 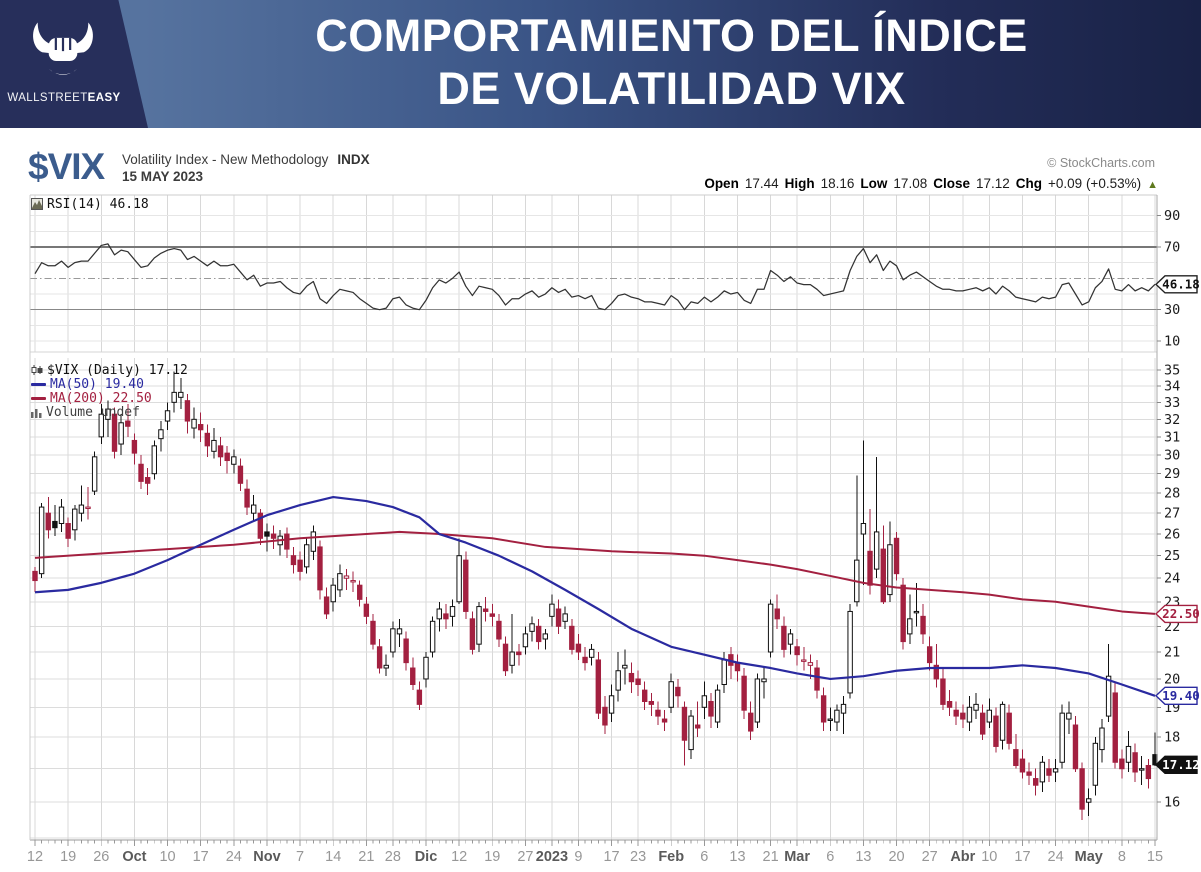 What do you see at coordinates (1101, 163) in the screenshot?
I see `copyright-attribution: © StockCharts.com` at bounding box center [1101, 163].